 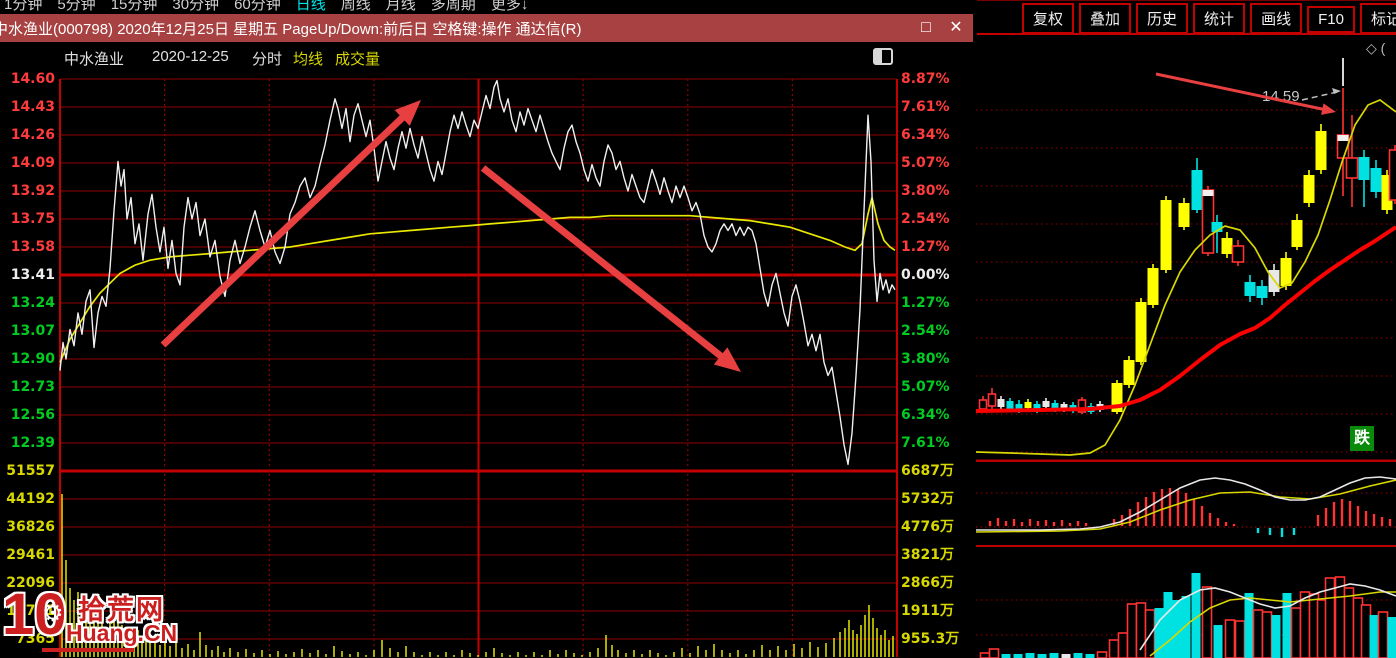 What do you see at coordinates (196, 6) in the screenshot?
I see `period-tab-3: 30分钟` at bounding box center [196, 6].